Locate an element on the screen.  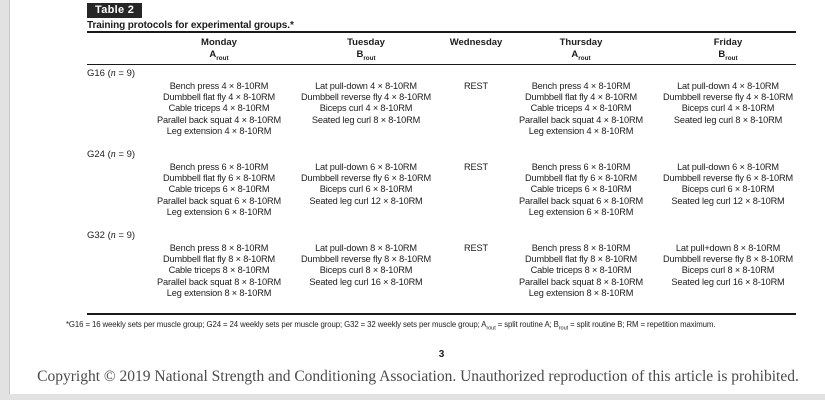
exercise-line: Seated leg curl 16 × 8-10RM is located at coordinates (366, 281).